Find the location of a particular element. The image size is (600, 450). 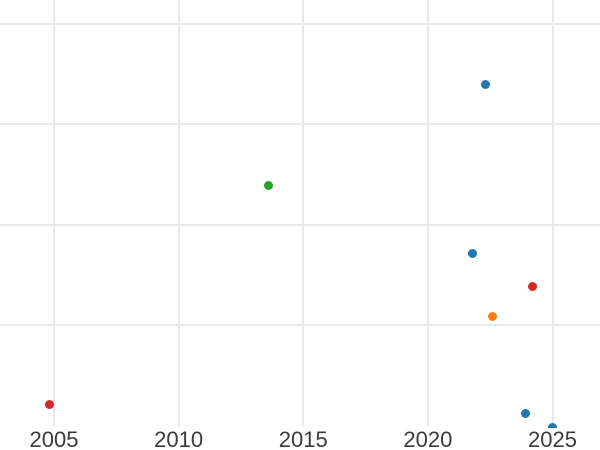

x-tick-label: 2005 is located at coordinates (54, 438).